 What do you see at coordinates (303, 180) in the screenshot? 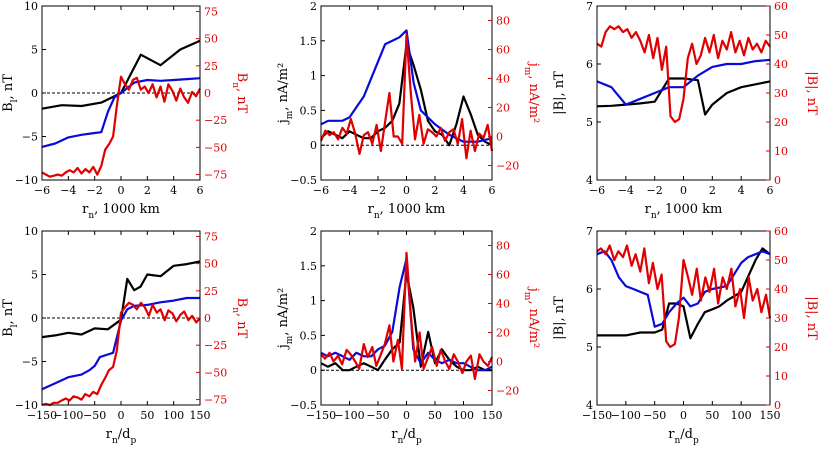
I see `y-tick-label: −0.5` at bounding box center [303, 180].